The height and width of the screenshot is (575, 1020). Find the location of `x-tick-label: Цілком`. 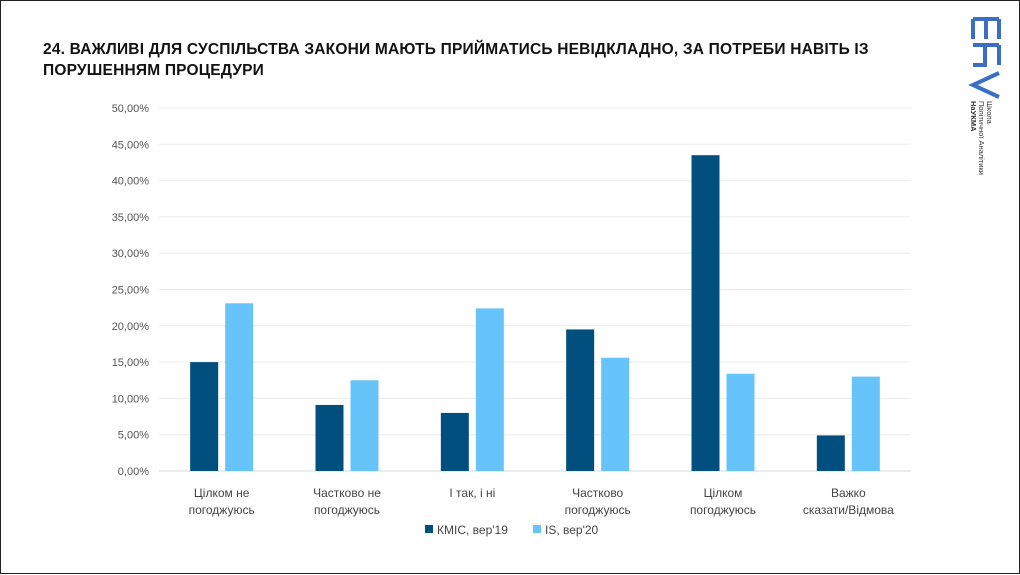

x-tick-label: Цілком is located at coordinates (723, 493).